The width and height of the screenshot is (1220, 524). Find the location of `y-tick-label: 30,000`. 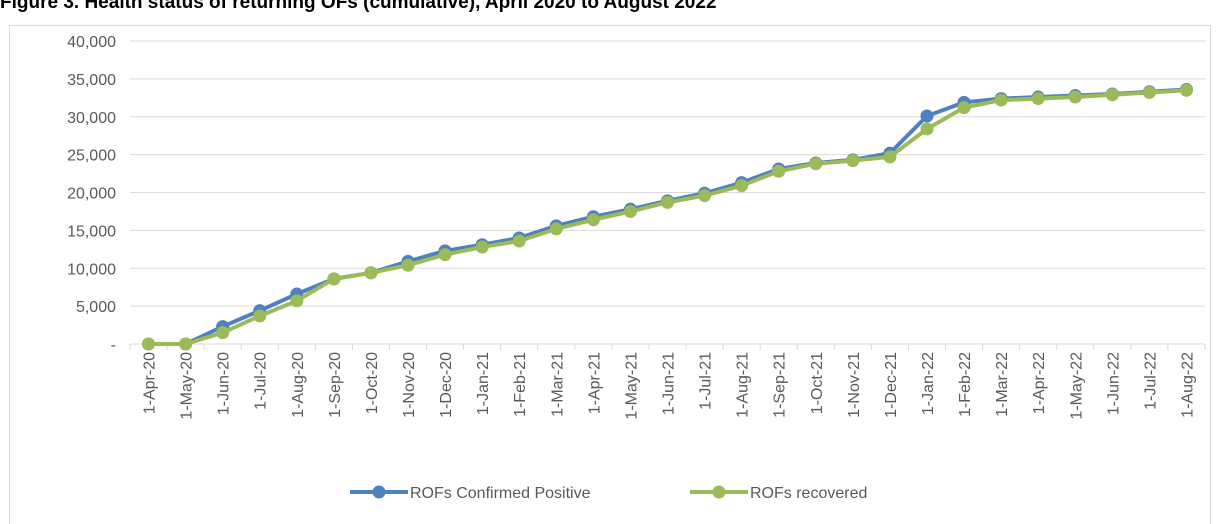

y-tick-label: 30,000 is located at coordinates (91, 118).